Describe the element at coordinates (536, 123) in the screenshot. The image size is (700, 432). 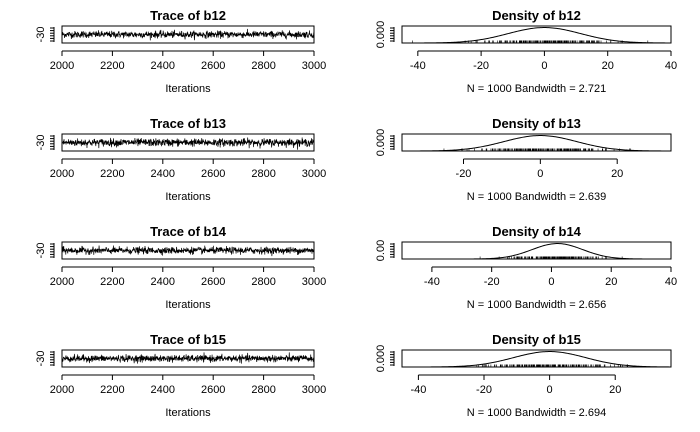
I see `panel-title: Density of b13` at that location.